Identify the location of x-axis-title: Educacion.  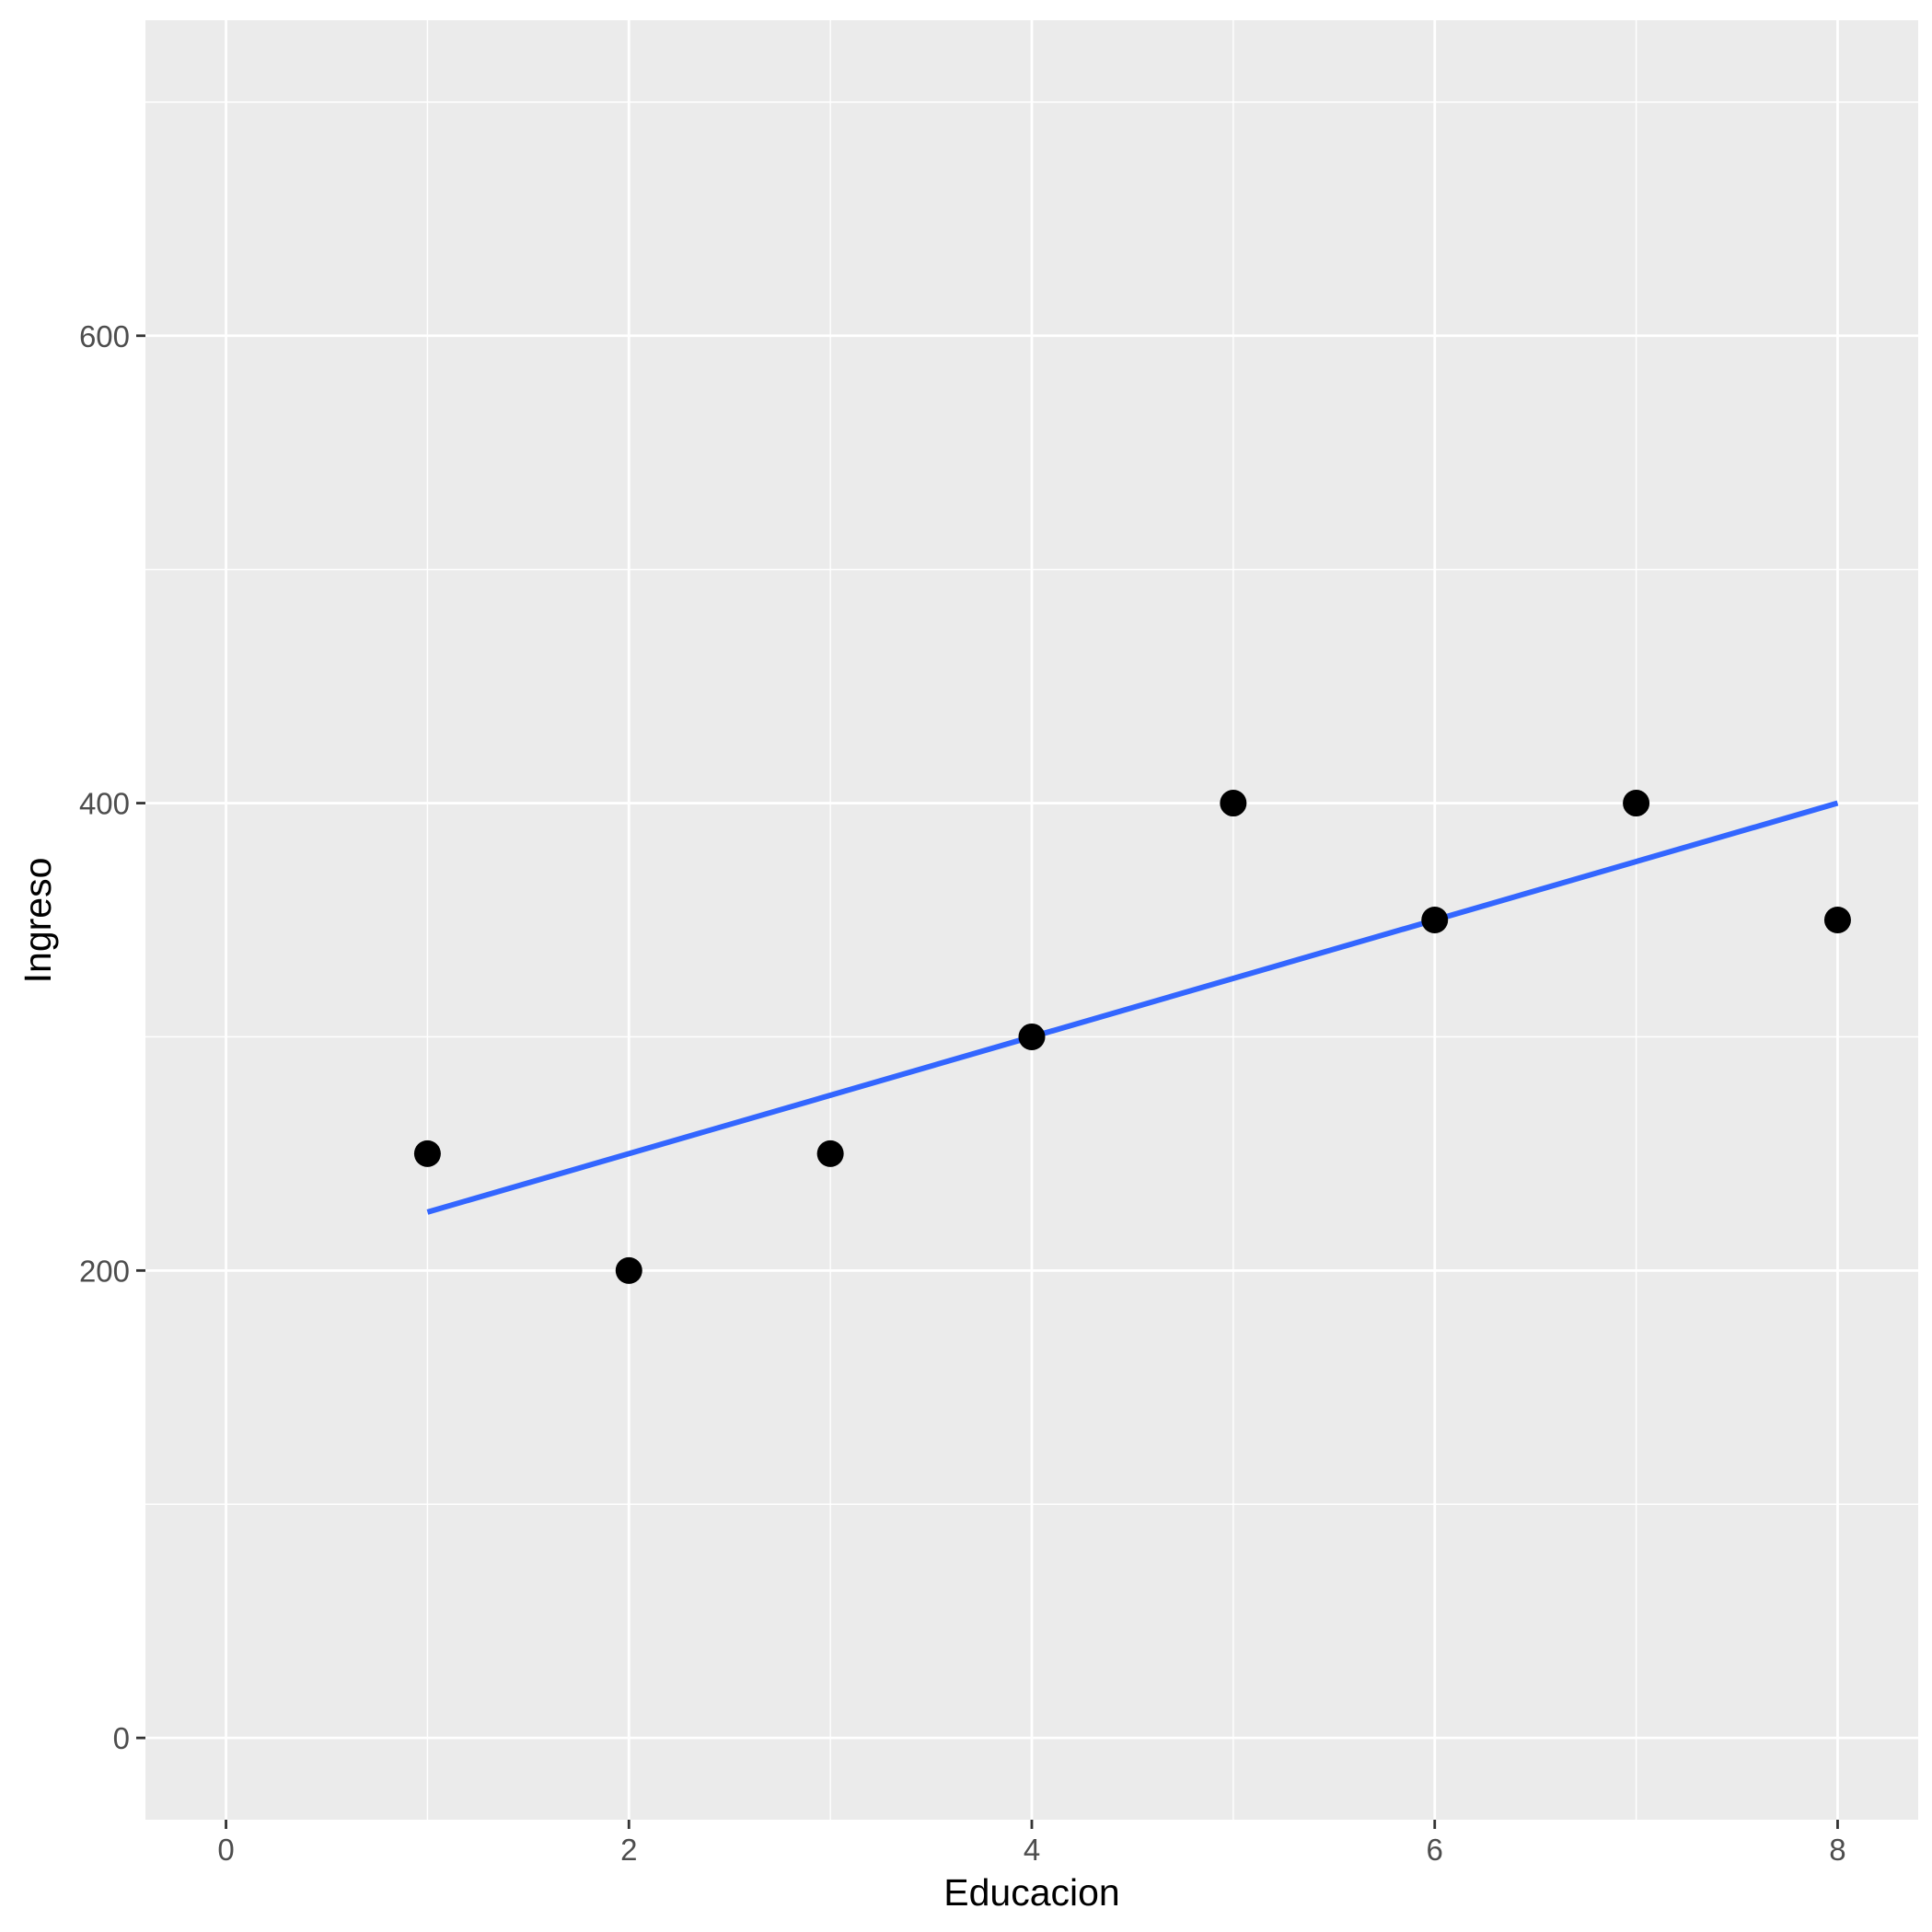
(1031, 1893).